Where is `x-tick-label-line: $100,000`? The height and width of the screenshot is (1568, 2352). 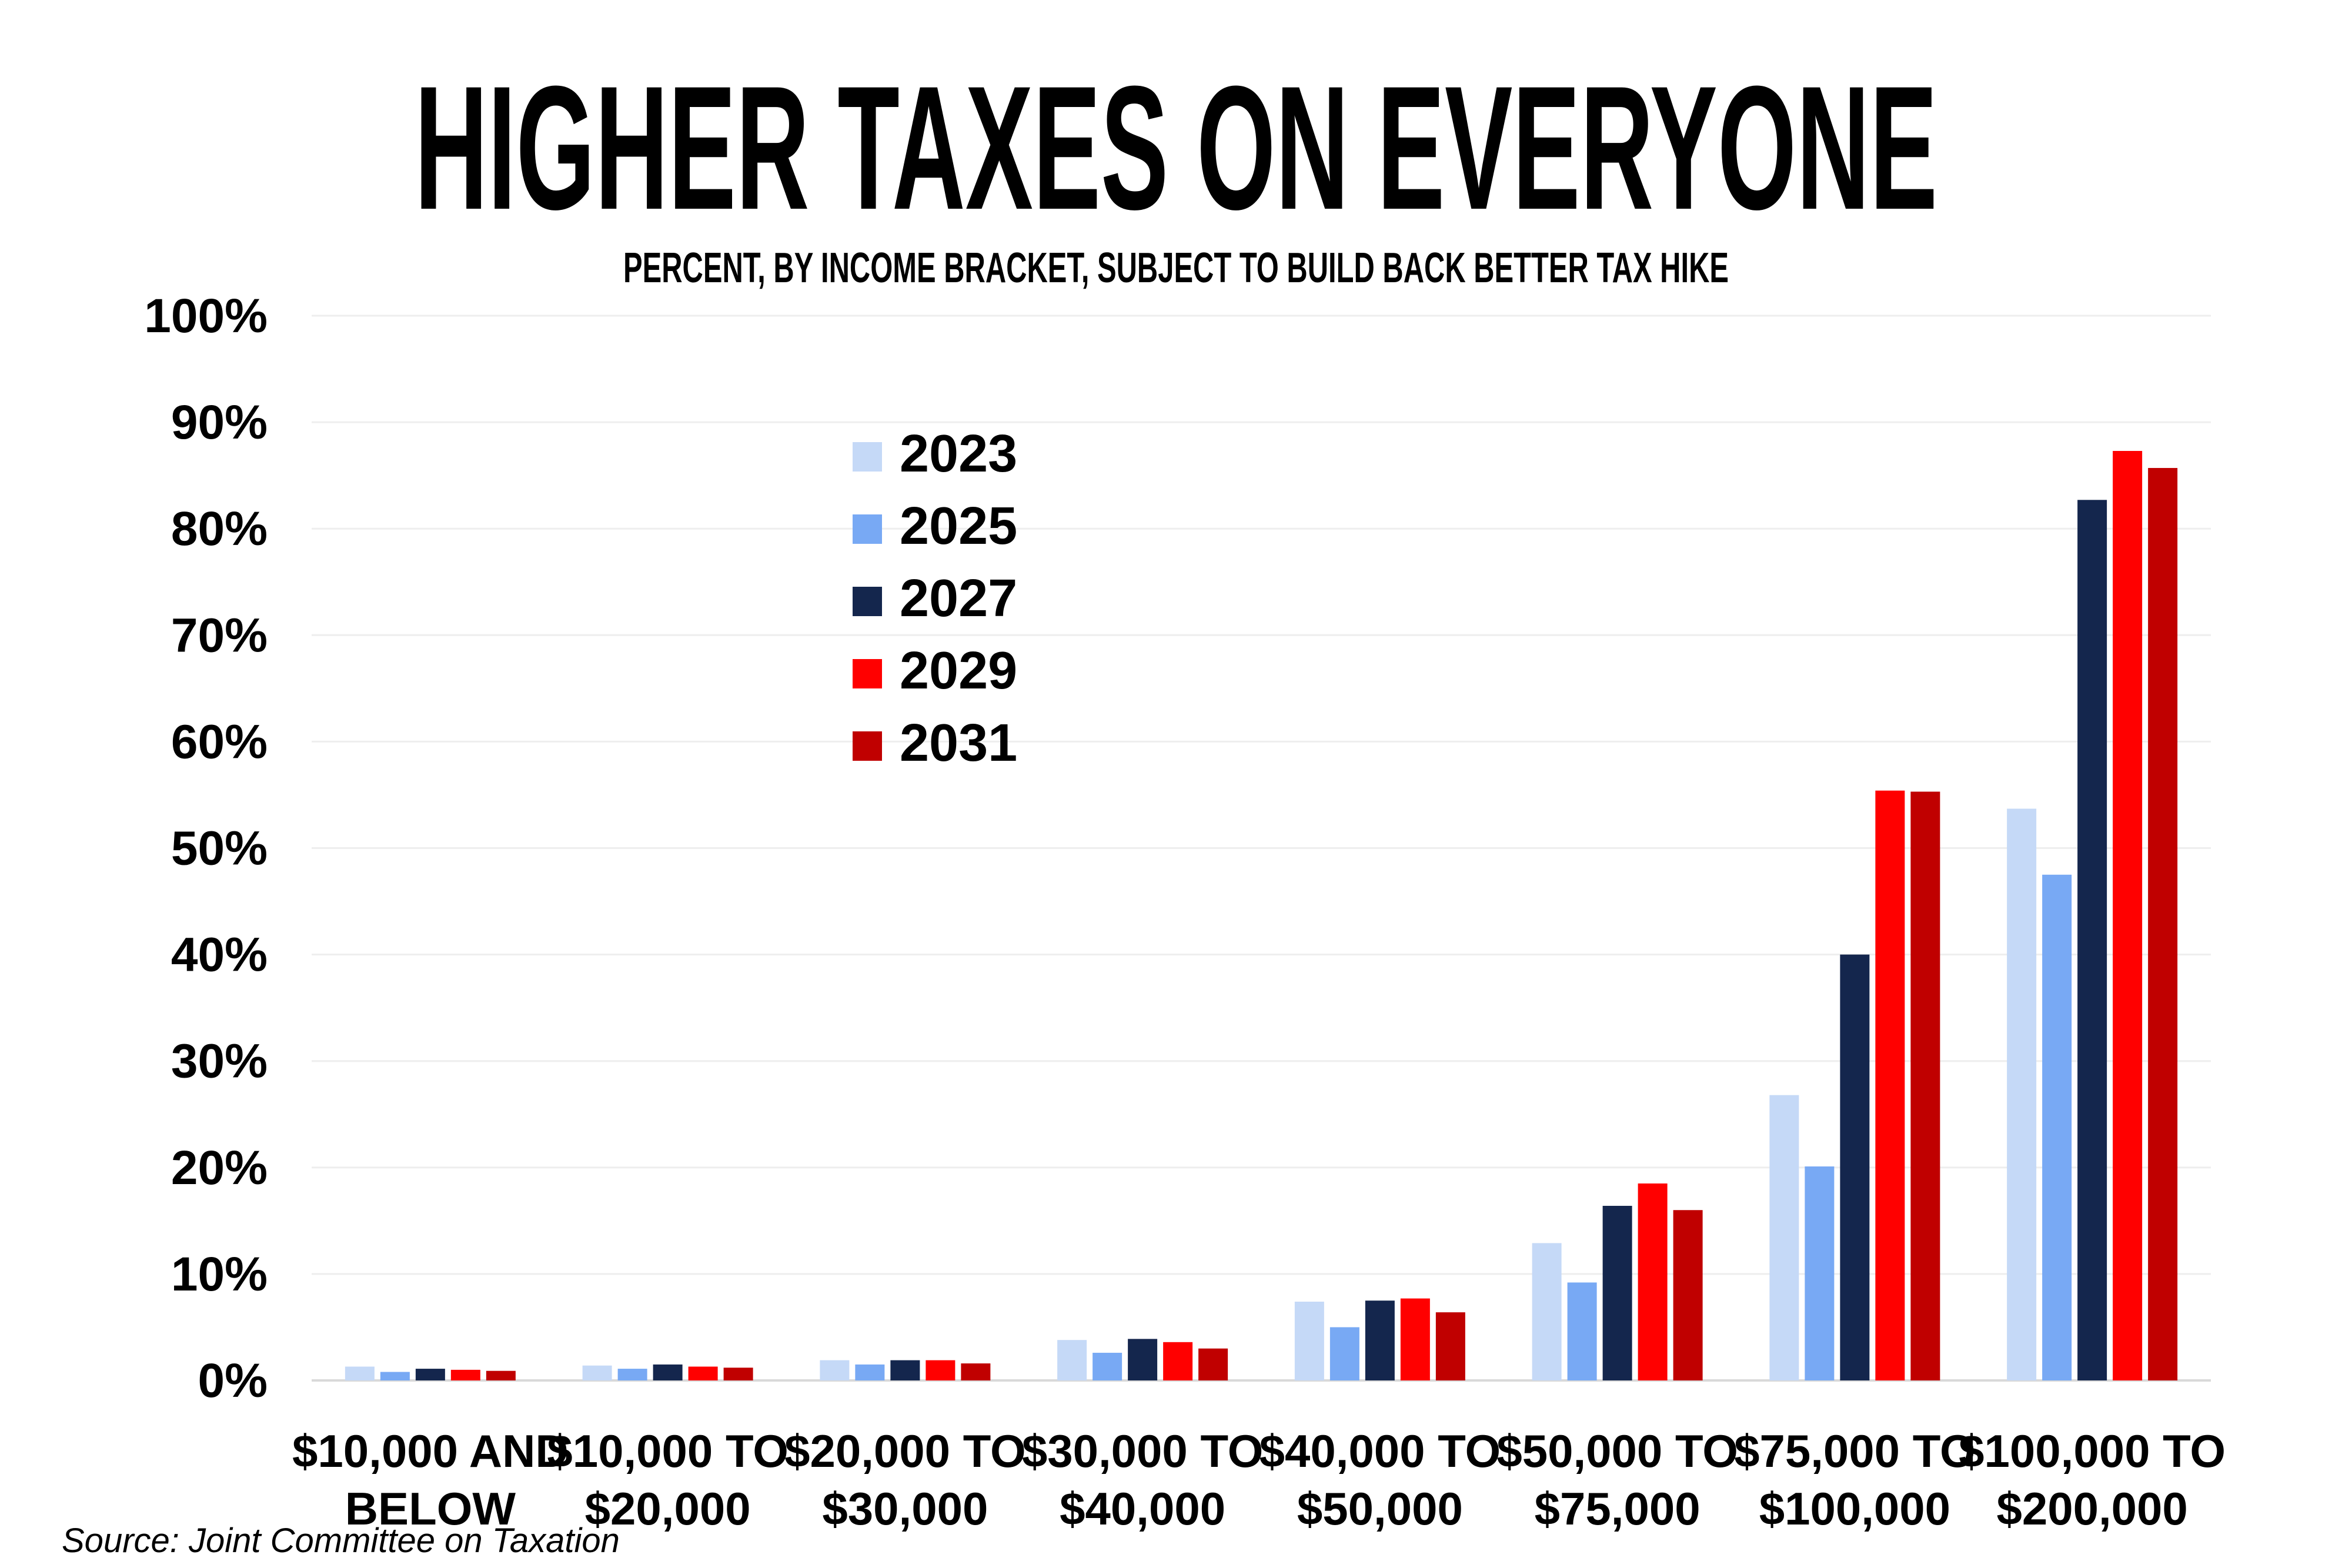
x-tick-label-line: $100,000 is located at coordinates (1854, 1508).